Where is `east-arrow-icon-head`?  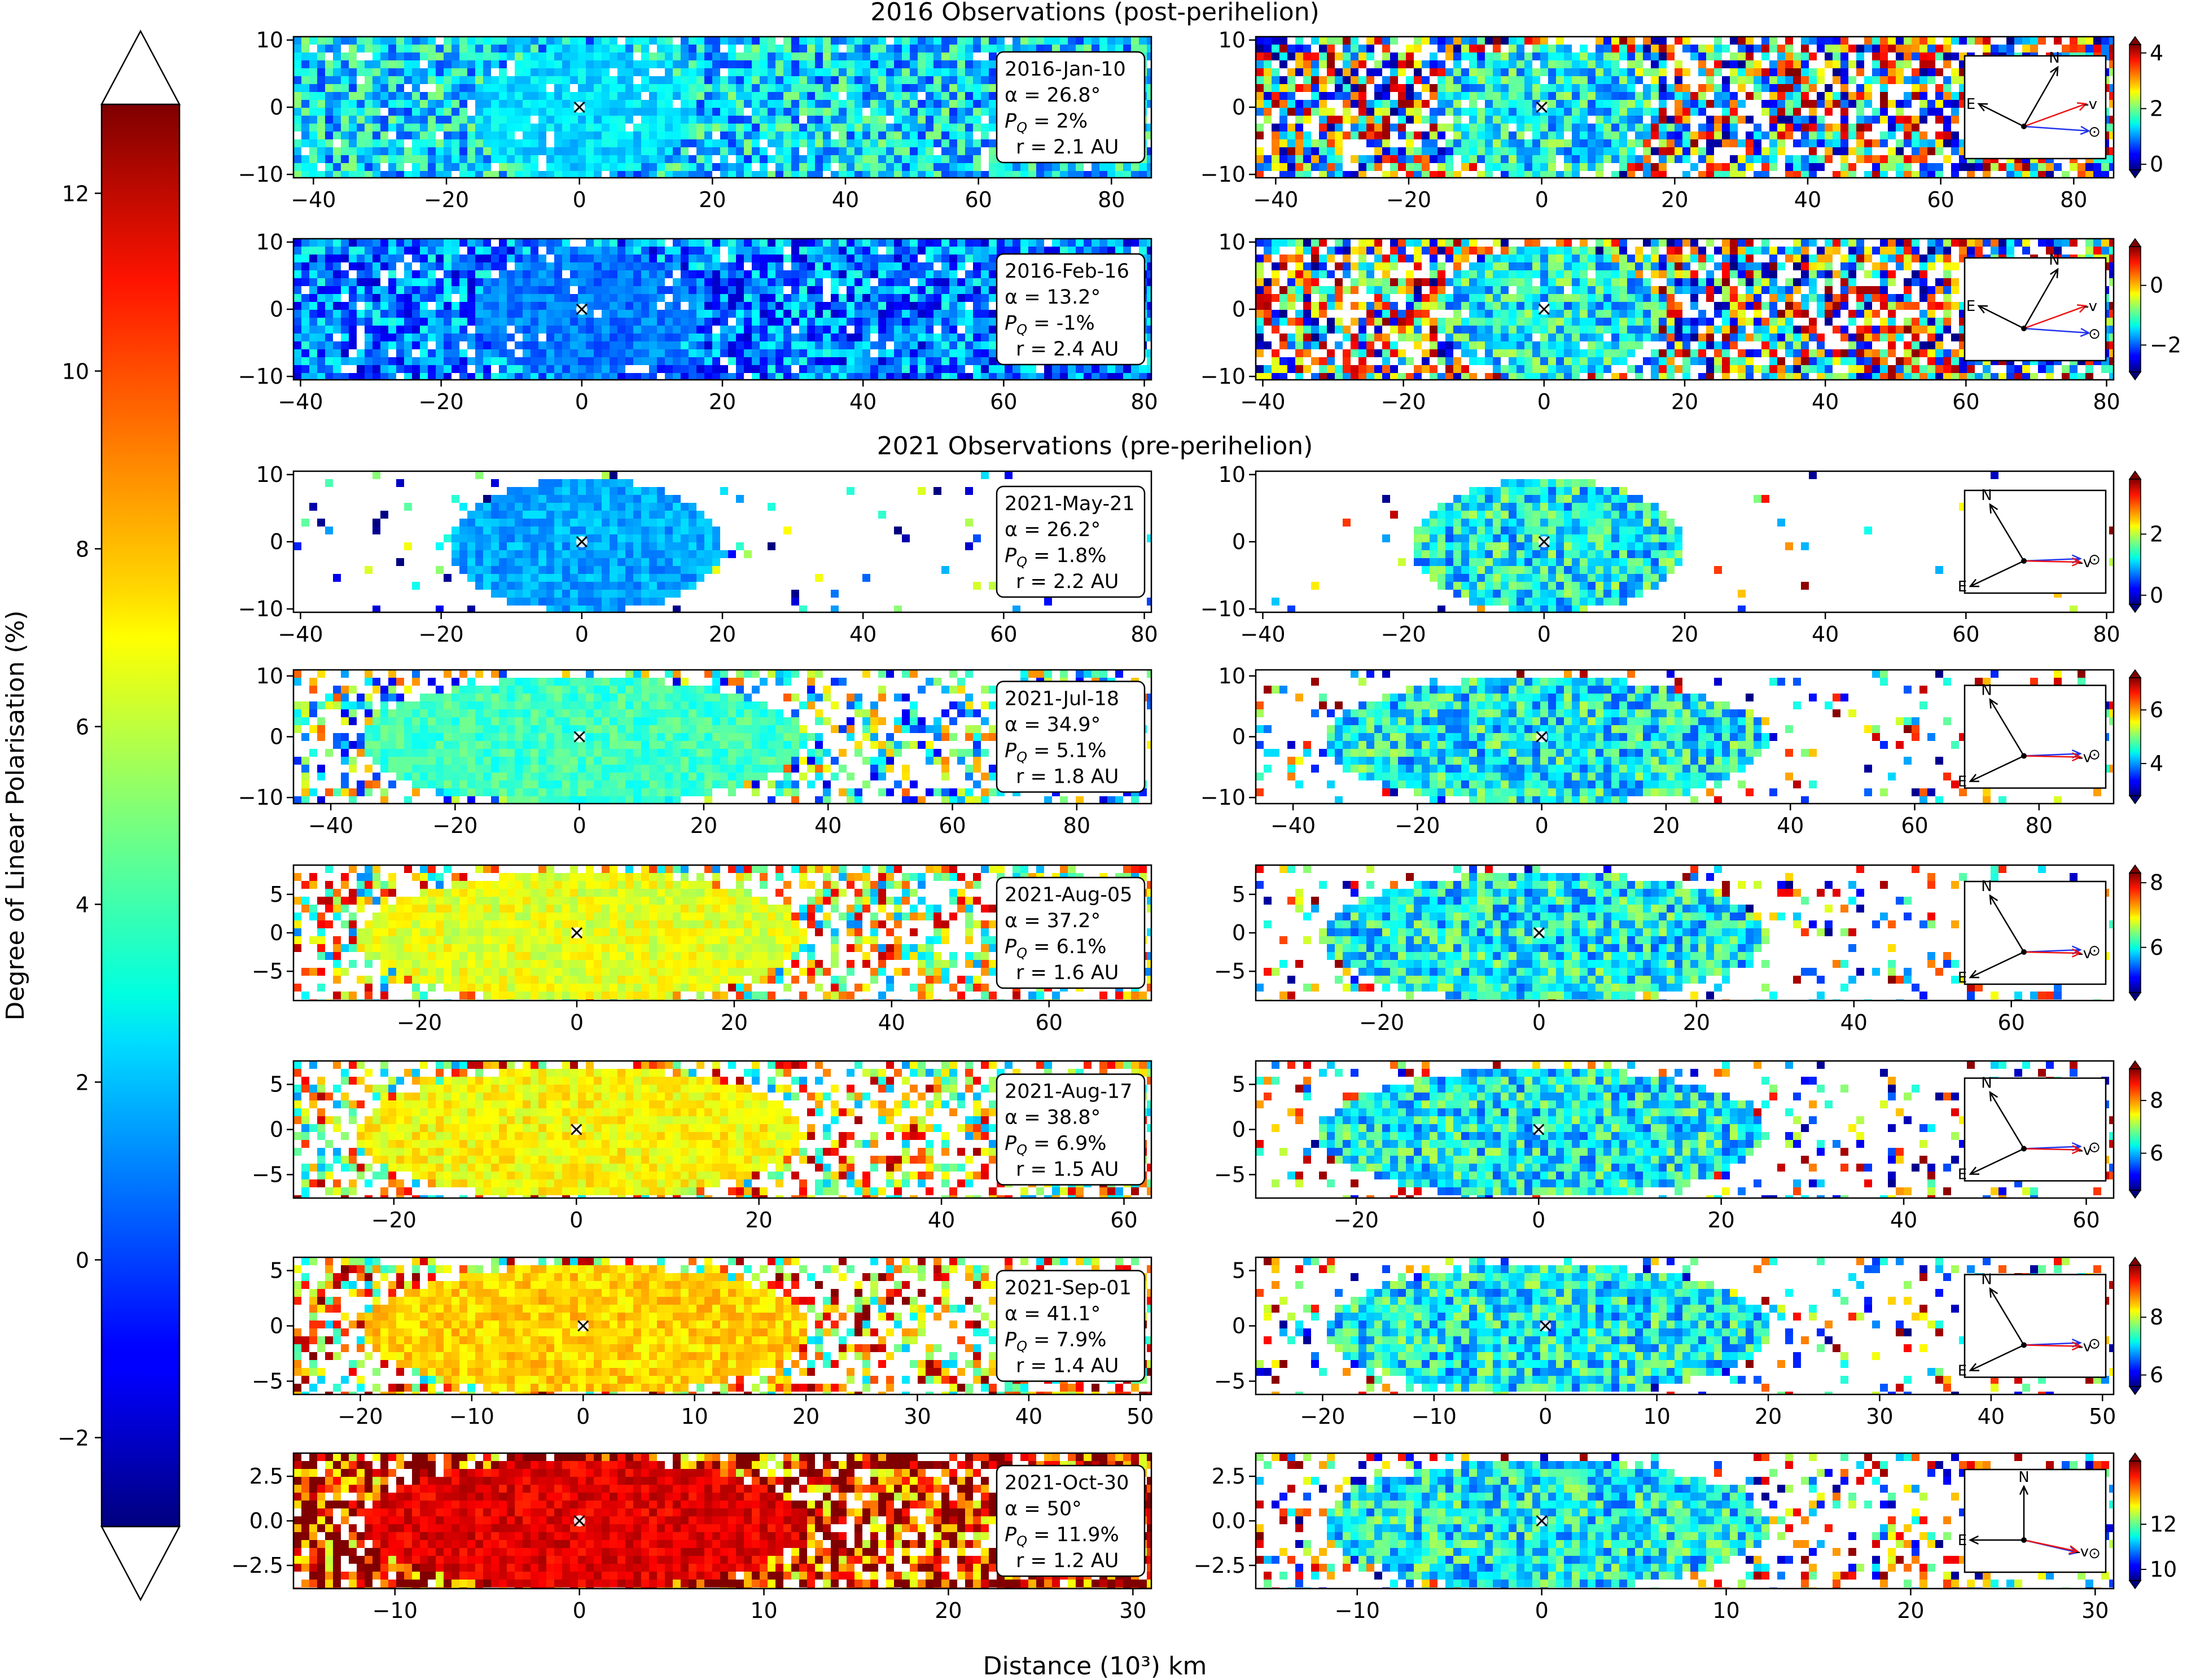
east-arrow-icon-head is located at coordinates (1974, 974).